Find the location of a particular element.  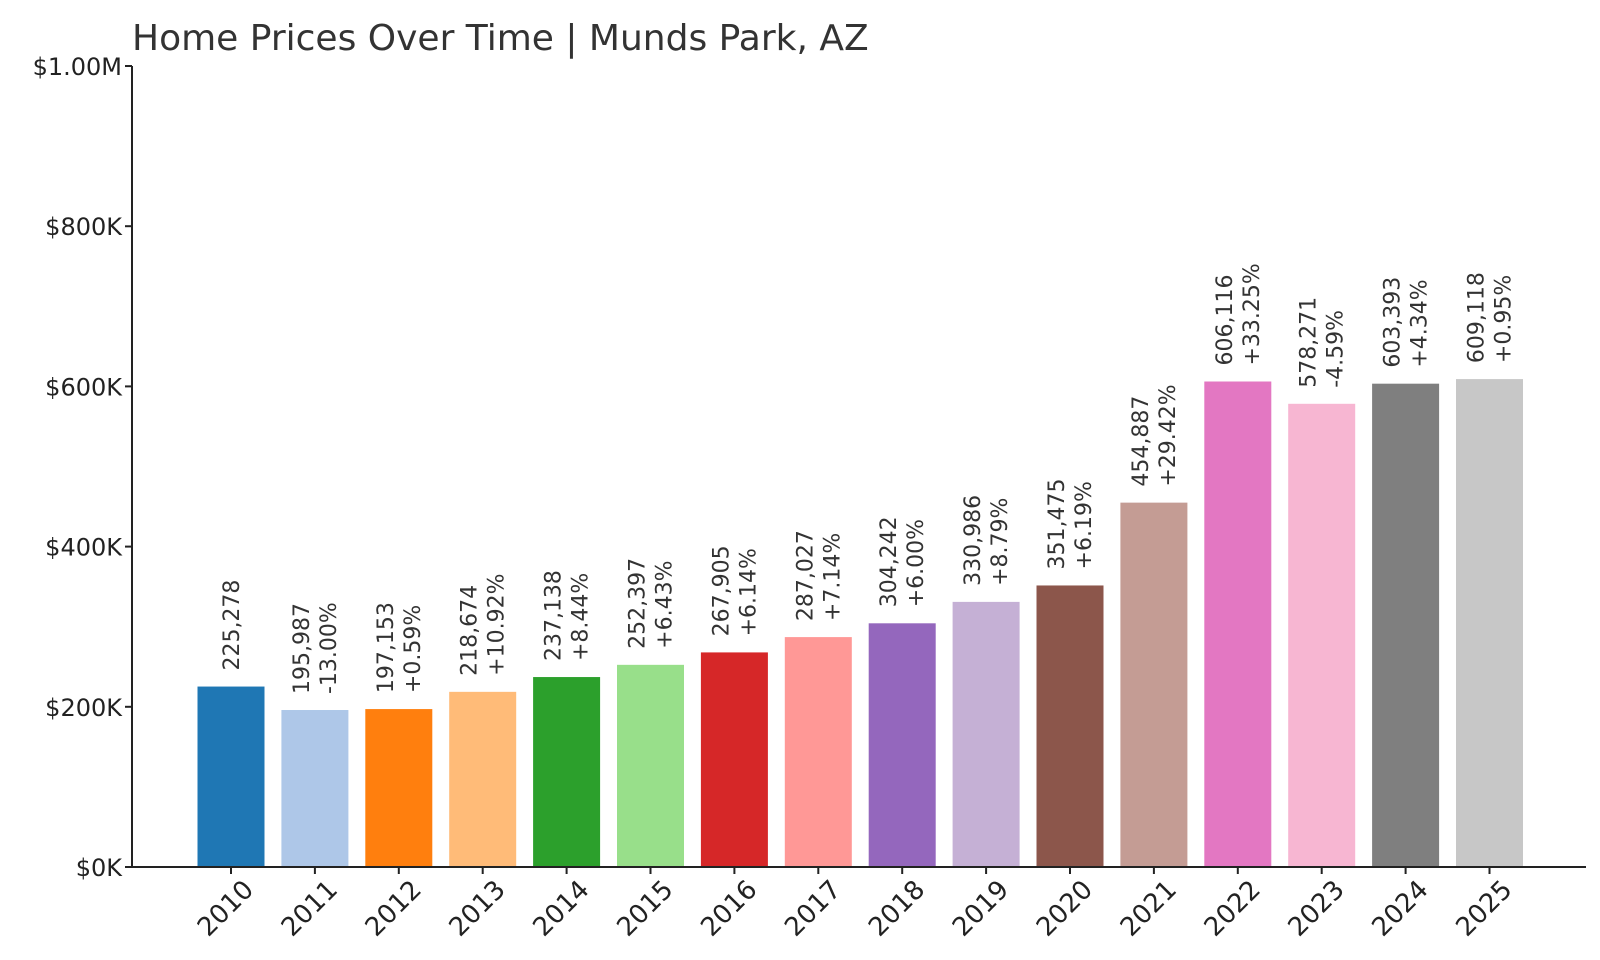

data-label-2010: 225,278 is located at coordinates (232, 625).